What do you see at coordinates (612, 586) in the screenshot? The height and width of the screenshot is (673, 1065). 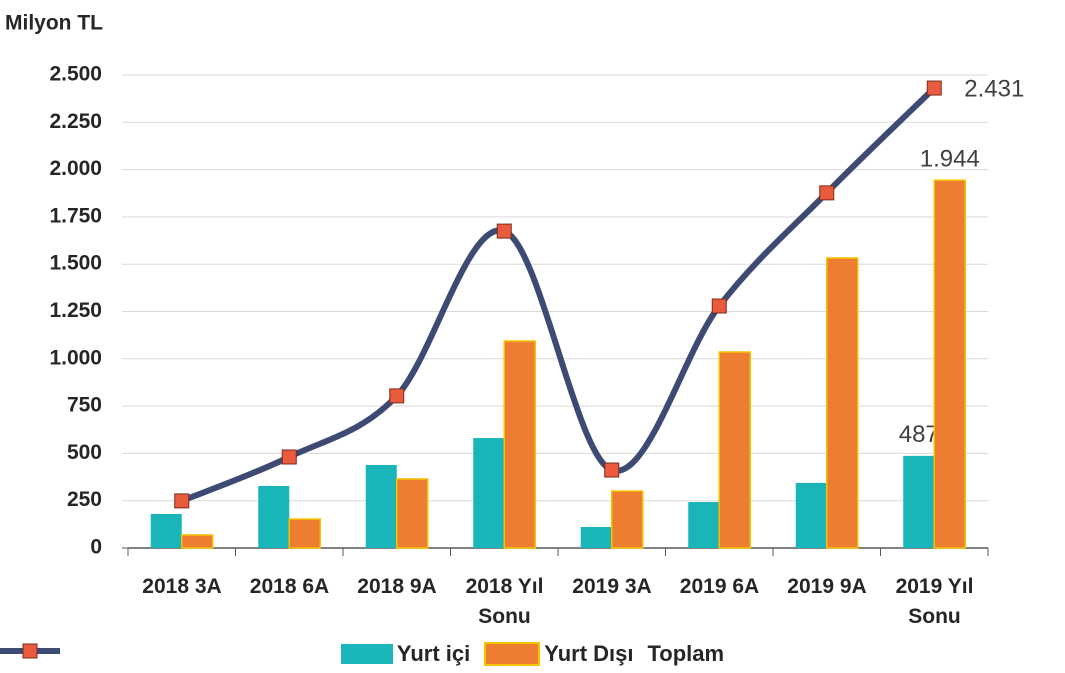 I see `x-tick-label: 2019 3A` at bounding box center [612, 586].